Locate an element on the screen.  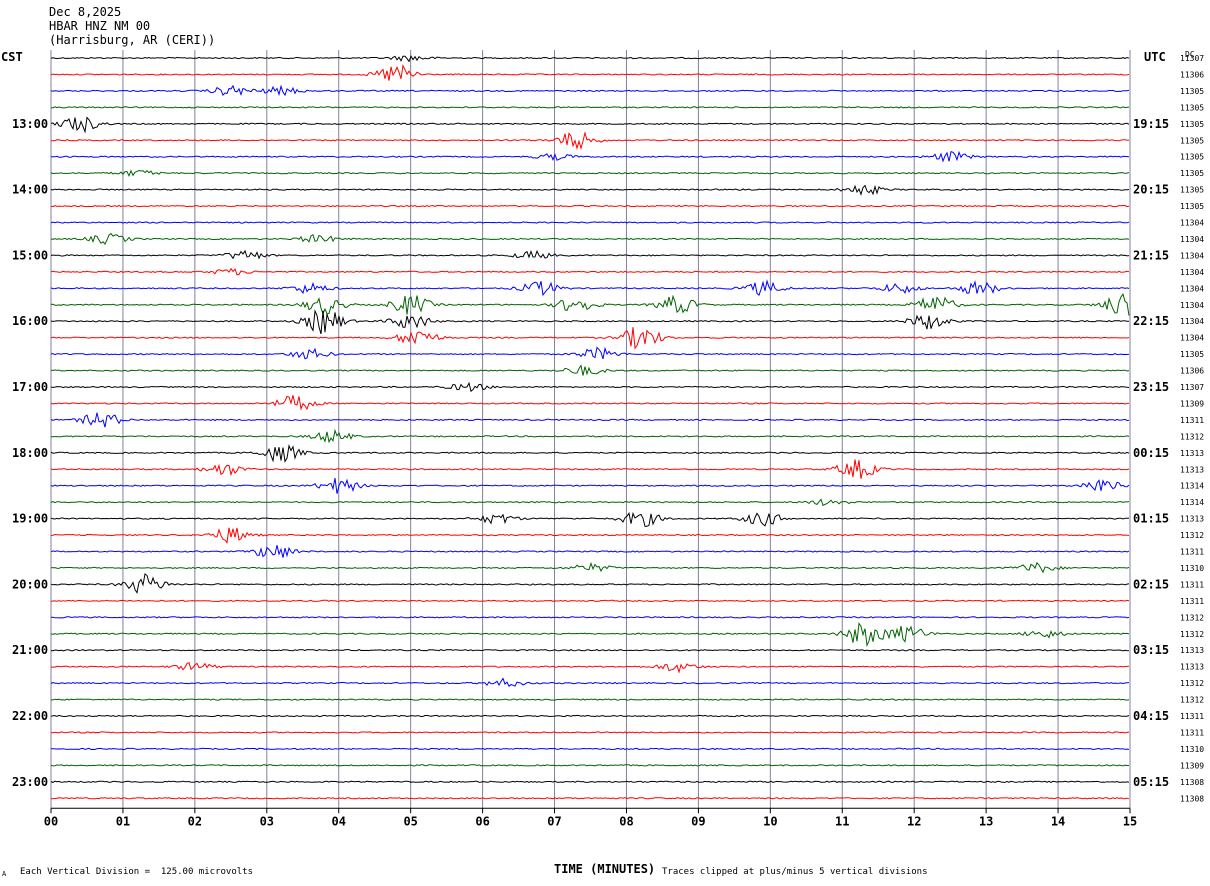
x-tick-label: 05 is located at coordinates (410, 821).